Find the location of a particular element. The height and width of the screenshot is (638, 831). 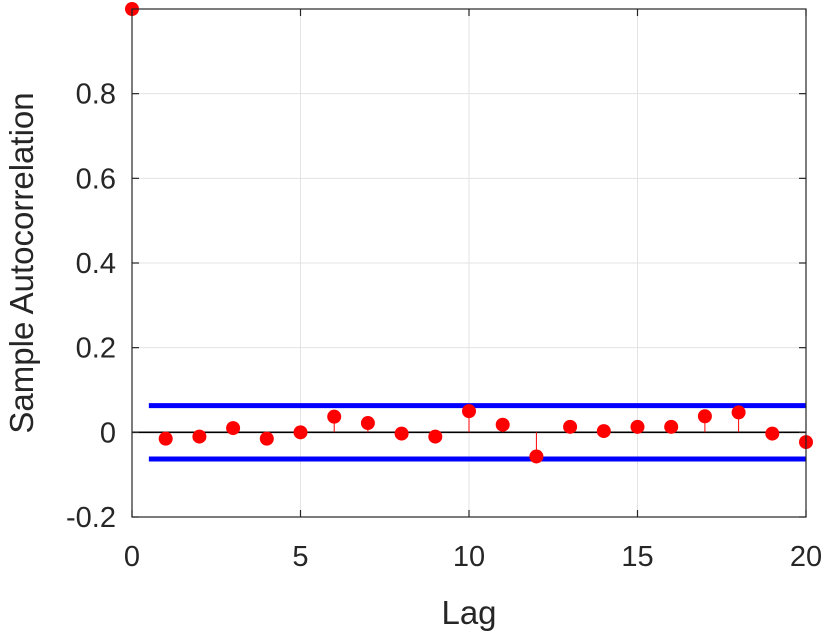

y-tick-label: -0.2 is located at coordinates (91, 518).